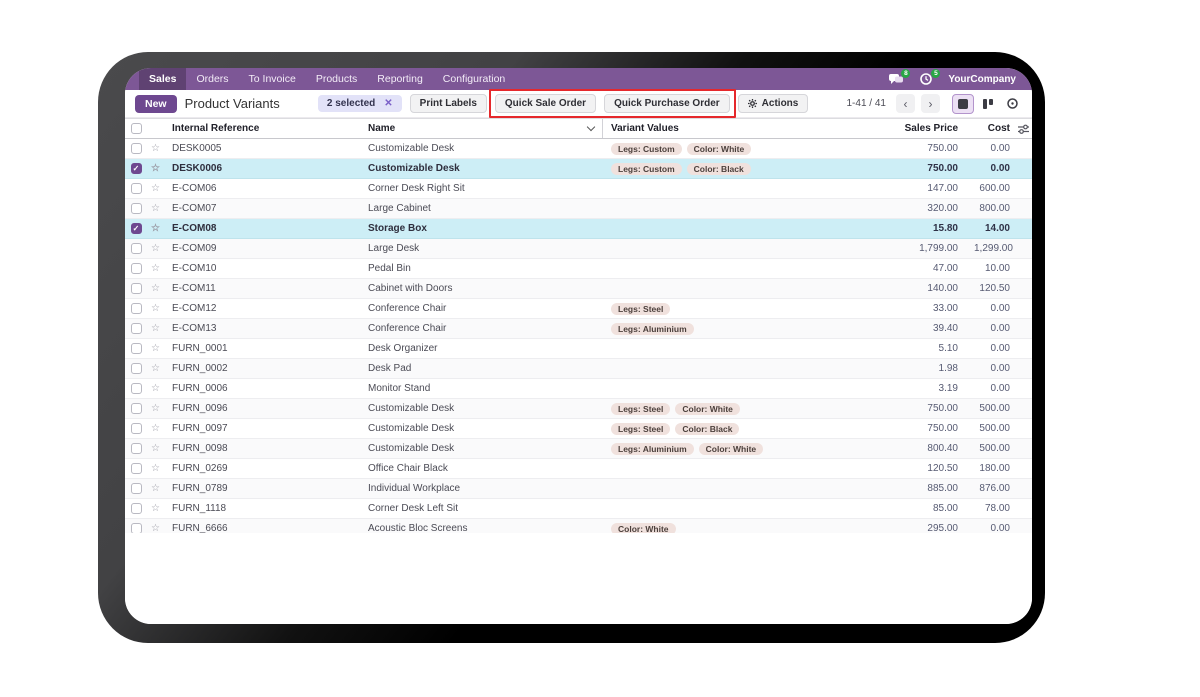 Image resolution: width=1200 pixels, height=697 pixels. I want to click on table-row: ☆ E-COM10 Pedal Bin 47.00 10.00, so click(578, 269).